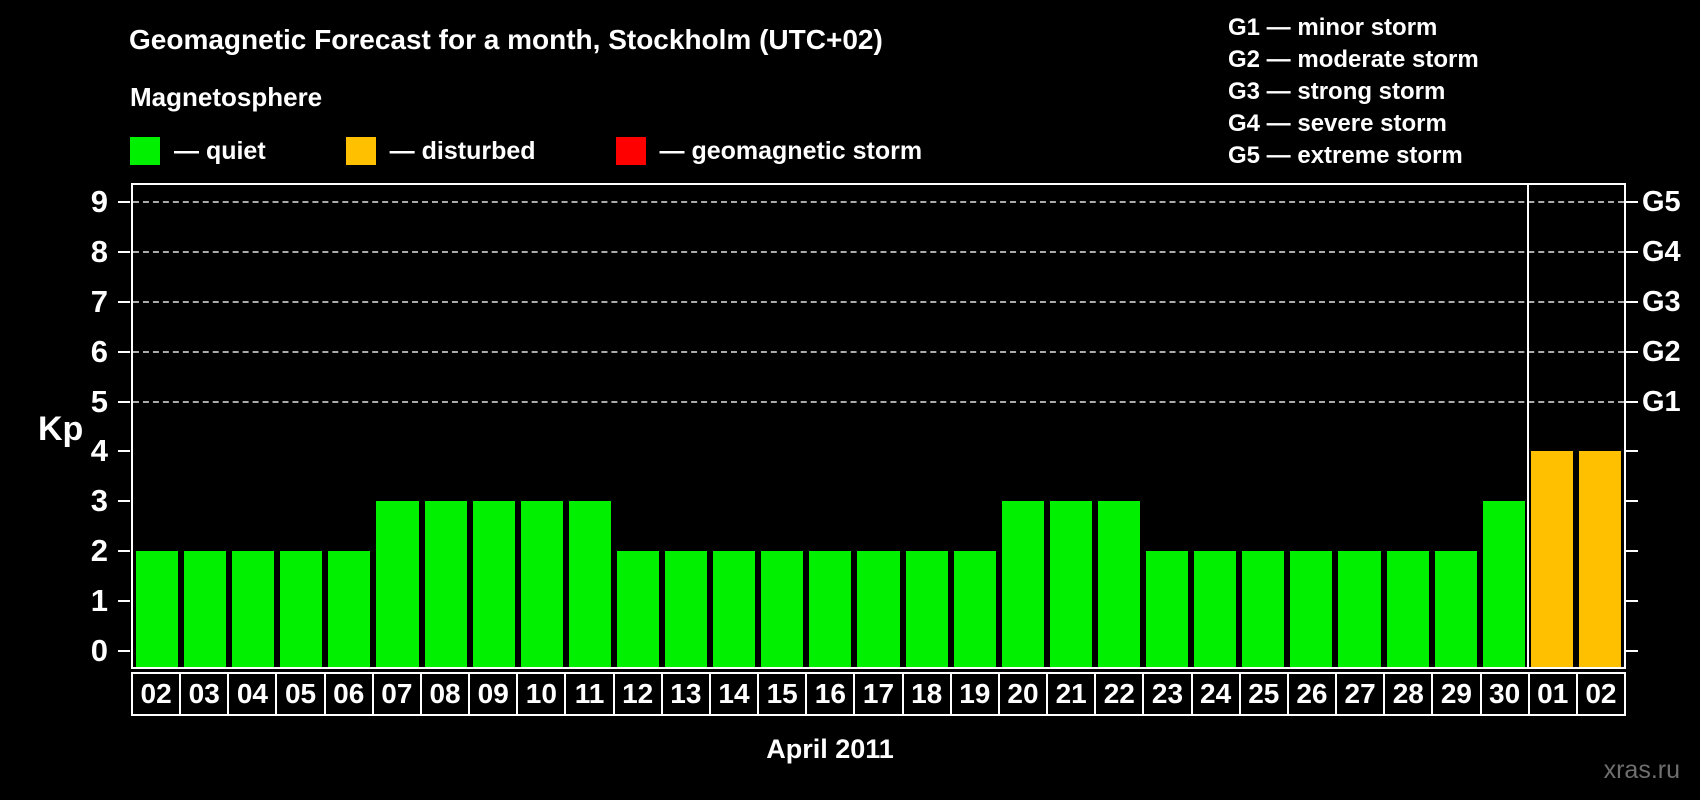 The height and width of the screenshot is (800, 1700). Describe the element at coordinates (1600, 694) in the screenshot. I see `day-label-02: 02` at that location.